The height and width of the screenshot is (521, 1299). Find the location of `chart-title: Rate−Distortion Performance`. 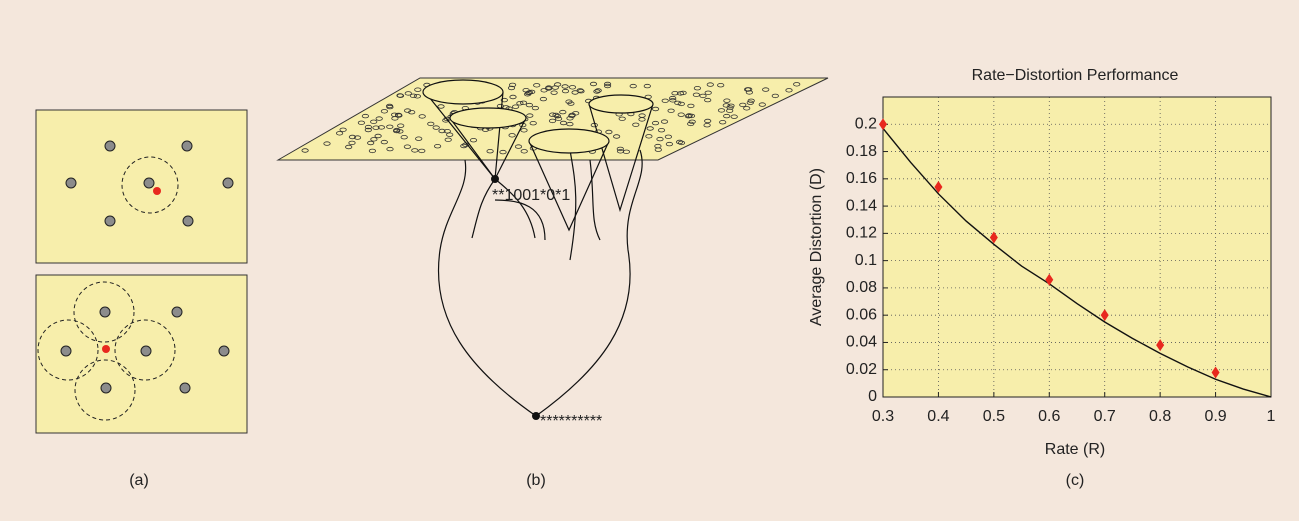

chart-title: Rate−Distortion Performance is located at coordinates (1075, 75).